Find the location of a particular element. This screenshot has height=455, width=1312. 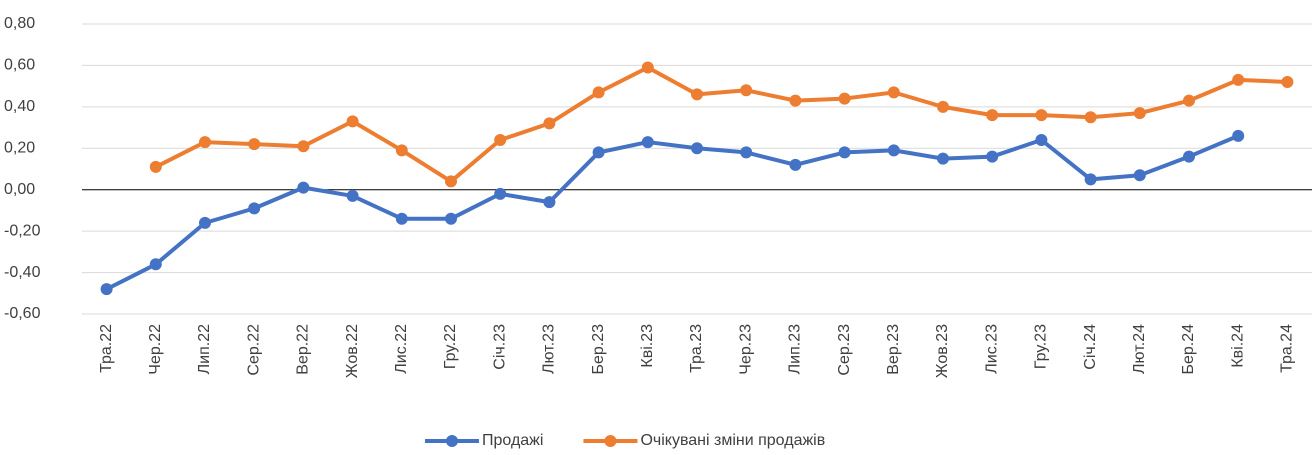

x-tick-label: Вер.23 is located at coordinates (893, 349).